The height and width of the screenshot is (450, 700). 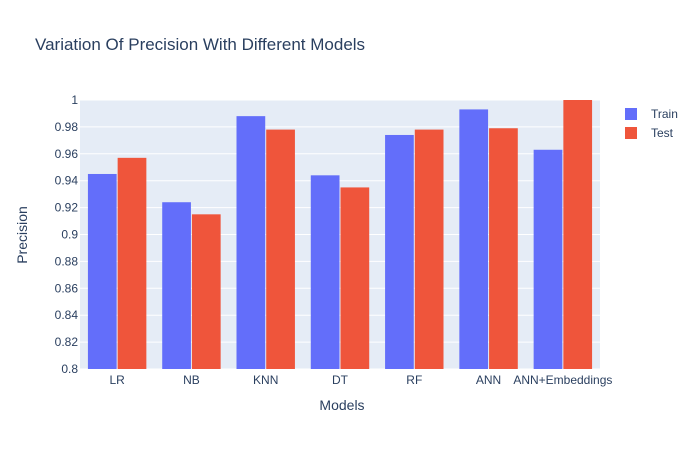 What do you see at coordinates (67, 154) in the screenshot?
I see `y-tick-label: 0.96` at bounding box center [67, 154].